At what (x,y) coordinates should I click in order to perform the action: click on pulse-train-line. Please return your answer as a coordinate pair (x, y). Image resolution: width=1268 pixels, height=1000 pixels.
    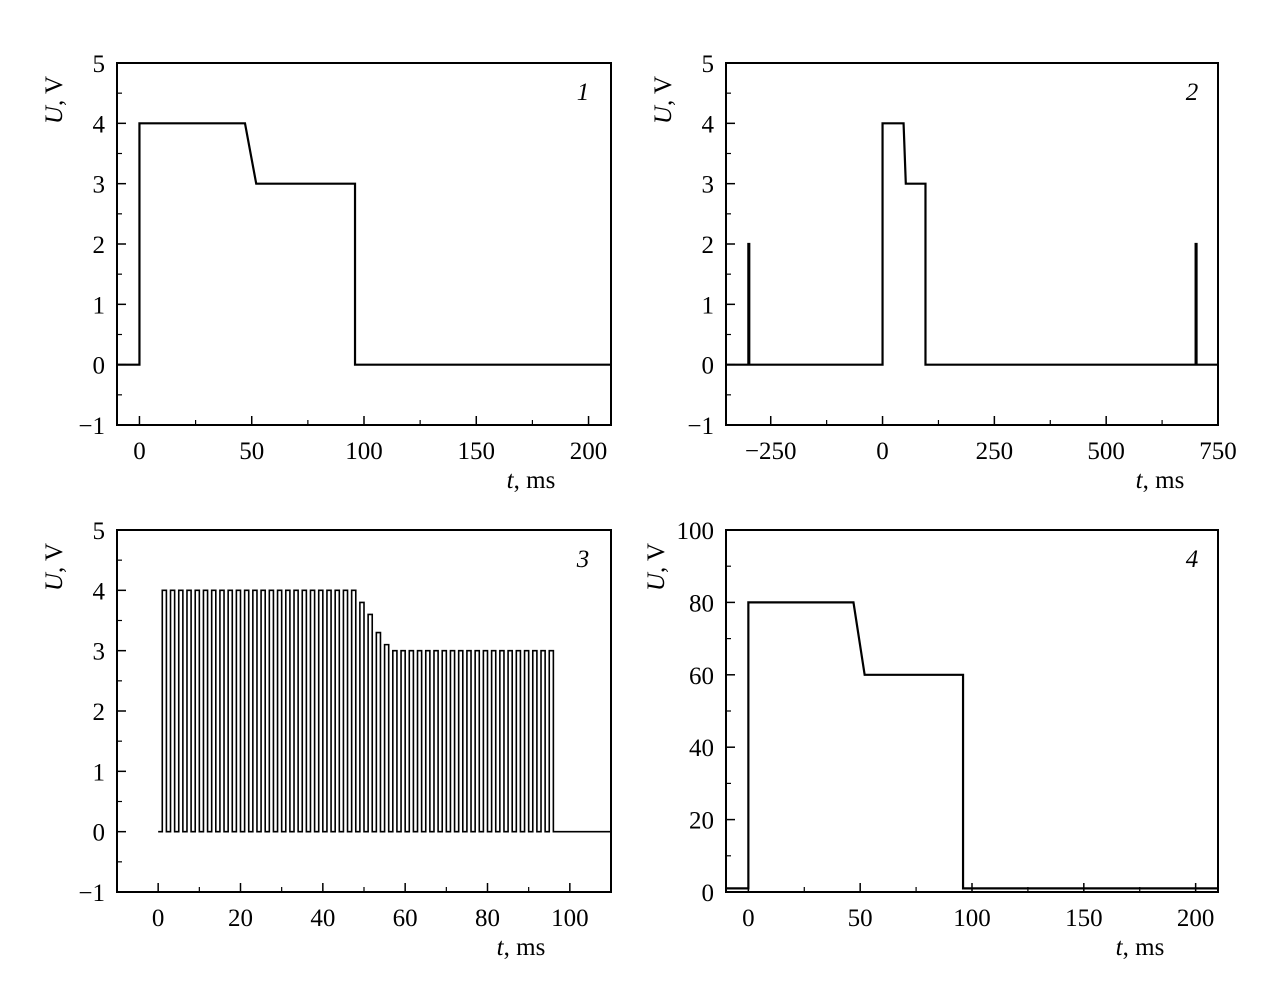
    Looking at the image, I should click on (384, 711).